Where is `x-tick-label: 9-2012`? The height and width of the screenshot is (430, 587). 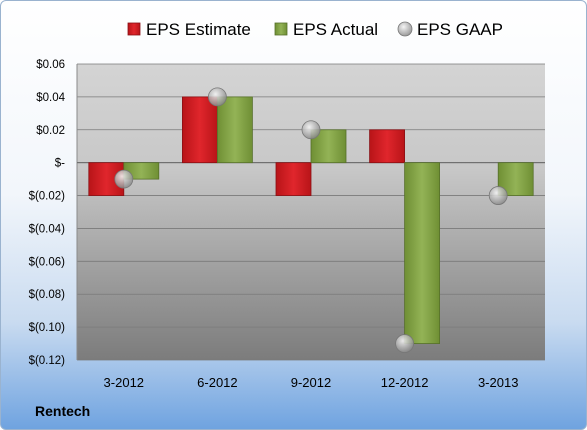 x-tick-label: 9-2012 is located at coordinates (311, 382).